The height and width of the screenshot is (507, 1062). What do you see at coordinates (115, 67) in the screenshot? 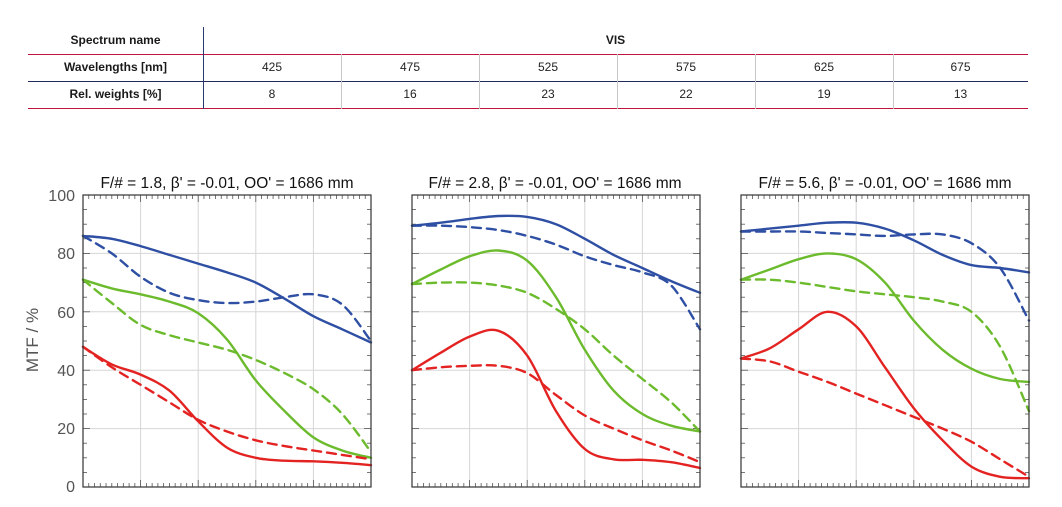
I see `row-label: Wavelengths [nm]` at bounding box center [115, 67].